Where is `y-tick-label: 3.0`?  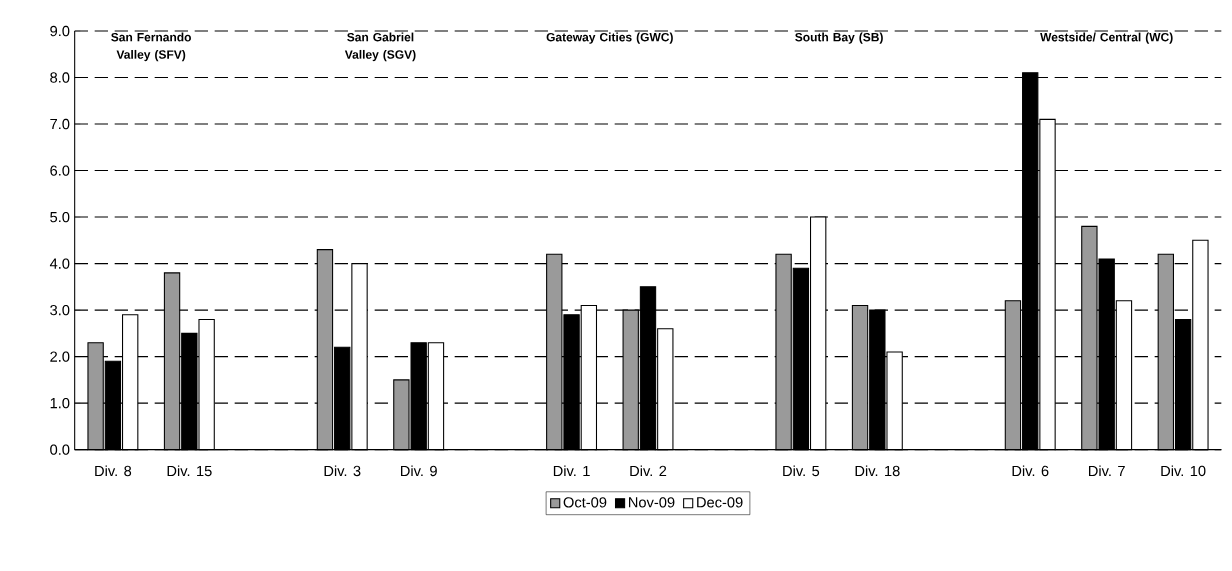
y-tick-label: 3.0 is located at coordinates (60, 310).